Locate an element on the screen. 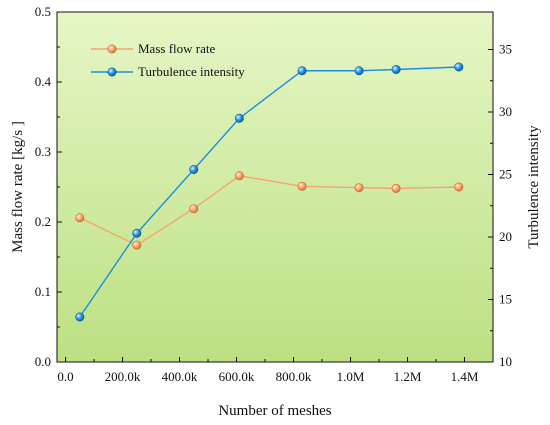 The height and width of the screenshot is (425, 550). right-y-tick-label: 15 is located at coordinates (505, 299).